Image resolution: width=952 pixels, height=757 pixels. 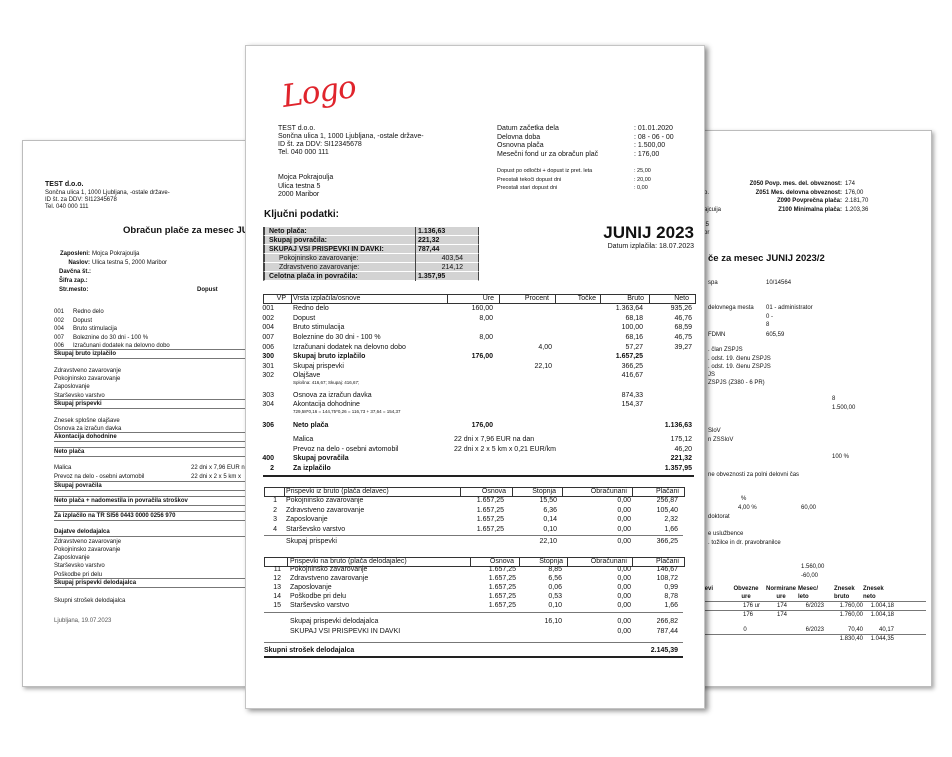 I want to click on contrib-plac: 787,44, so click(x=667, y=631).